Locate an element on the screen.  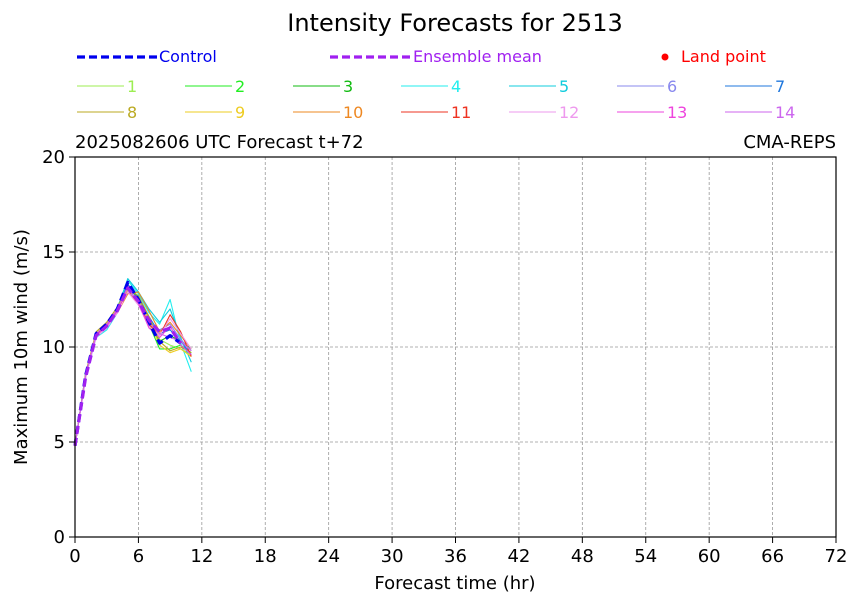
series-layer is located at coordinates (132, 362).